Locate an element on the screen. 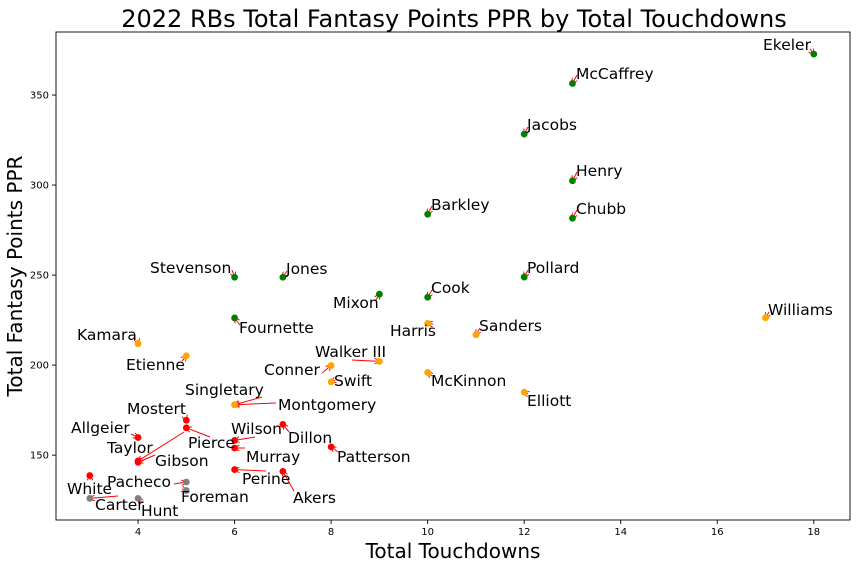  point-mostert is located at coordinates (186, 420).